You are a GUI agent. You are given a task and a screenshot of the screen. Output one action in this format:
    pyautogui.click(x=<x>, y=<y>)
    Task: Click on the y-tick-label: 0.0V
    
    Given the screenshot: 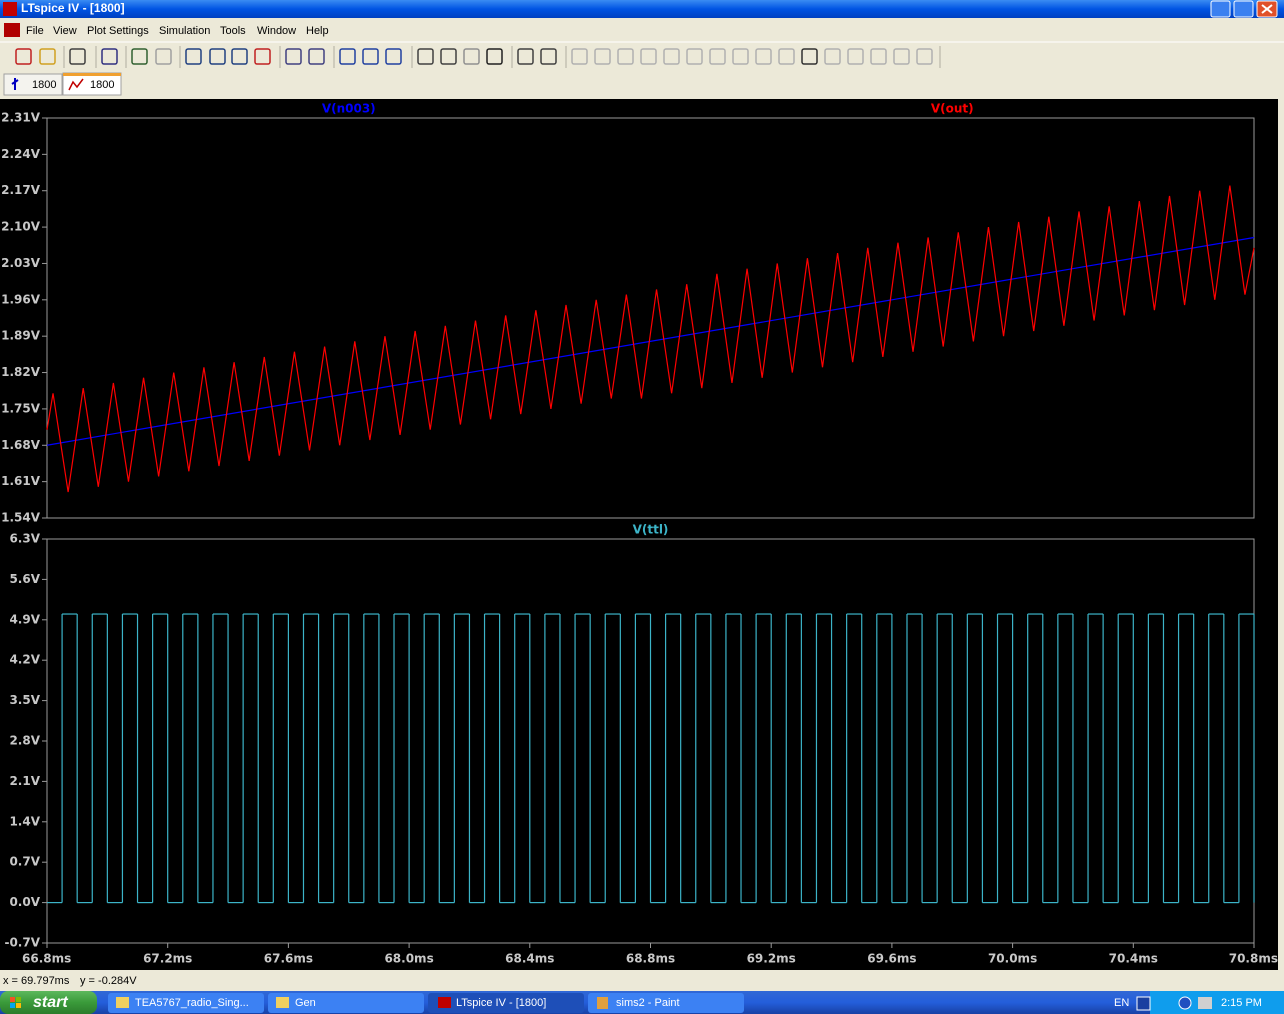 What is the action you would take?
    pyautogui.click(x=24, y=902)
    